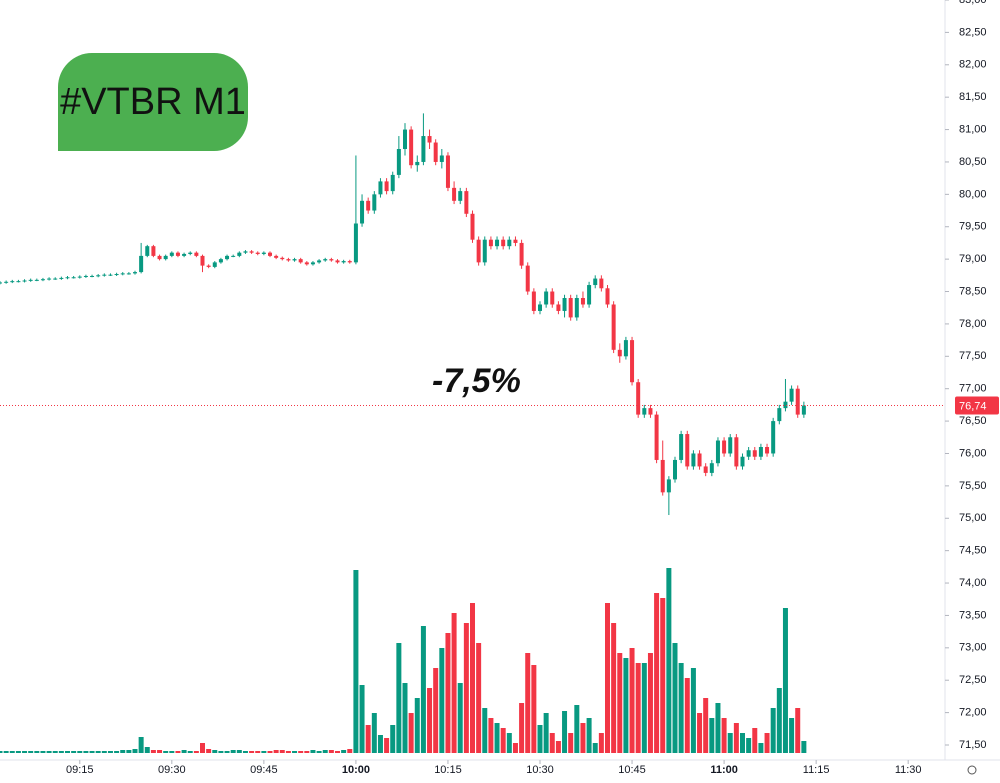 This screenshot has width=1000, height=783. I want to click on x-tick-label: 11:15, so click(816, 770).